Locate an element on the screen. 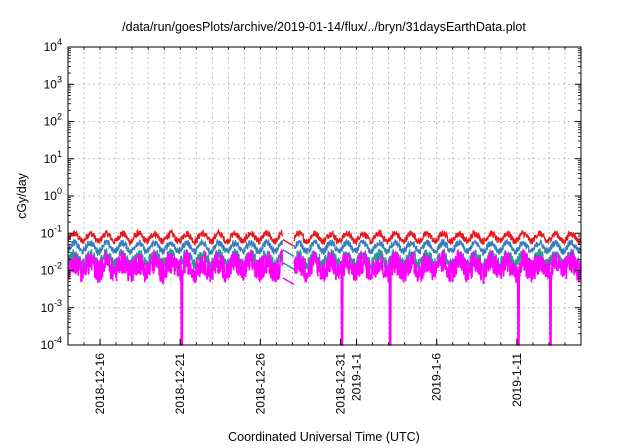 This screenshot has height=448, width=640. y-tick-label: 10⁻⁴ is located at coordinates (51, 343).